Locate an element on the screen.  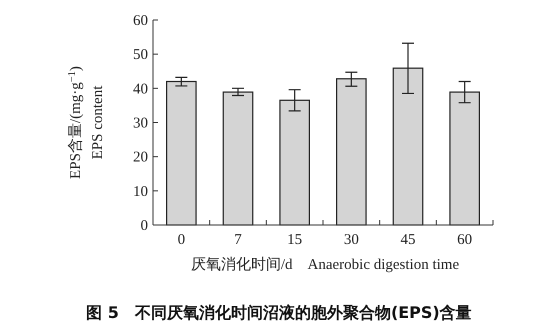
y-tick-label: 40 is located at coordinates (140, 89).